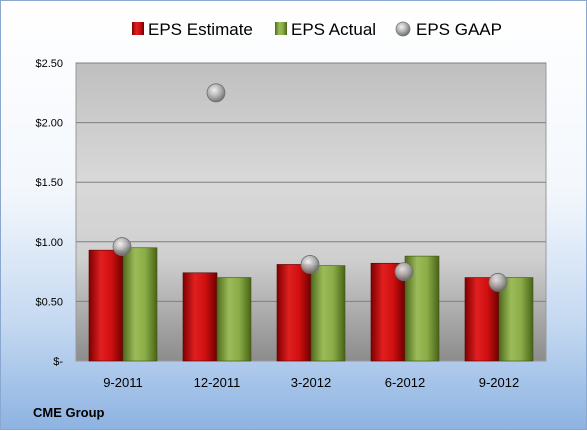  I want to click on bar-eps-estimate-3-2012, so click(294, 313).